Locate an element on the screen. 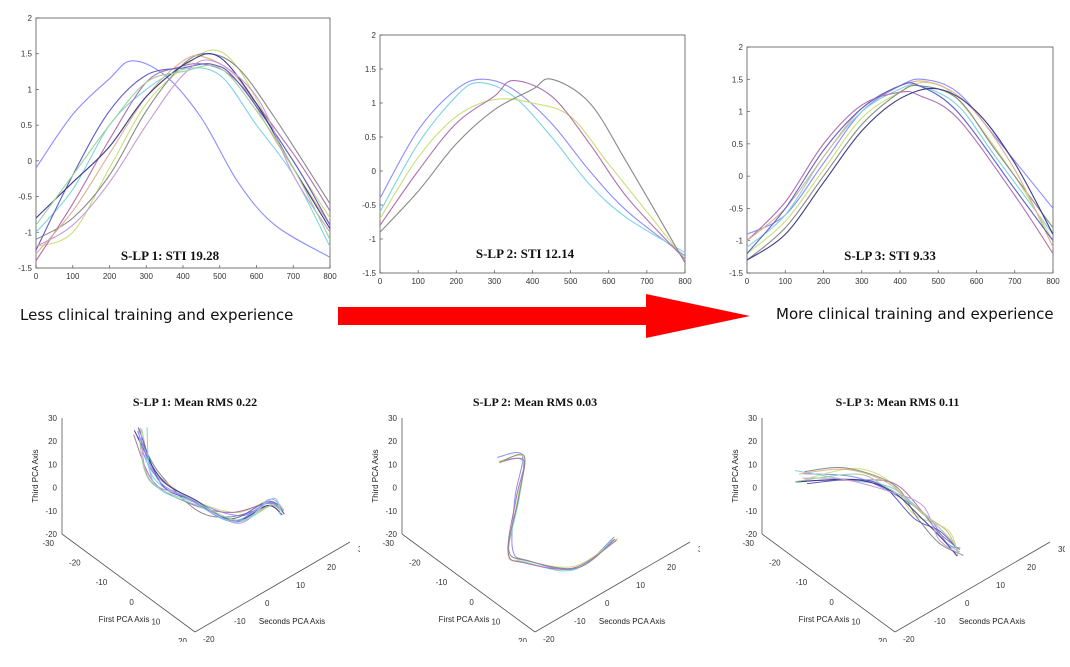 The image size is (1070, 667). y-tick-label: 0.5 is located at coordinates (738, 144).